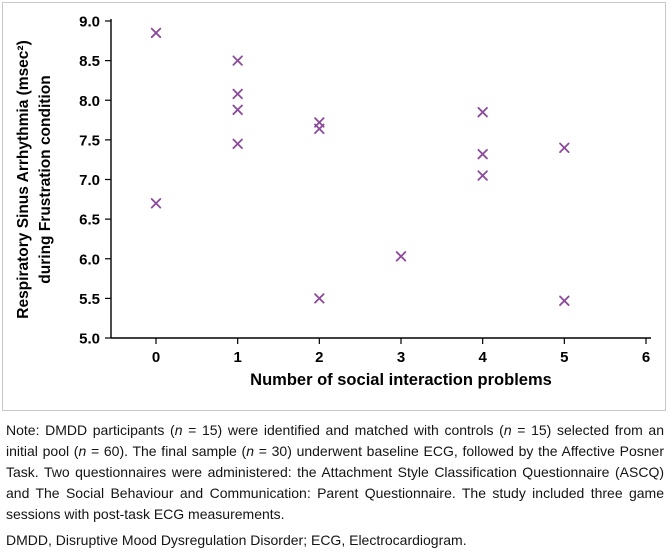 This screenshot has width=670, height=554. I want to click on y-tick-label: 7.0, so click(89, 180).